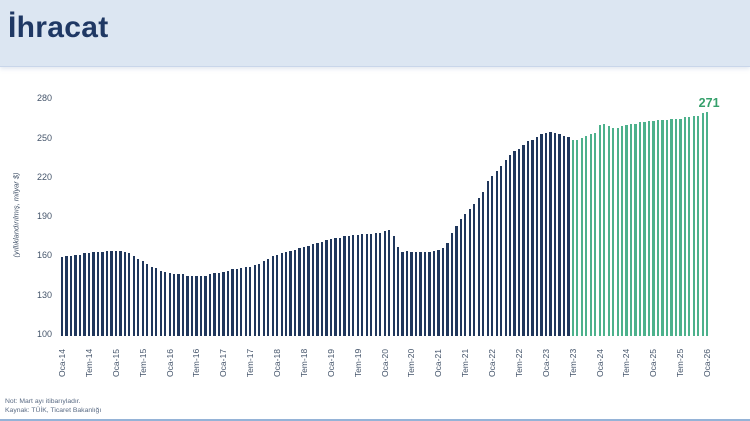 Image resolution: width=750 pixels, height=421 pixels. What do you see at coordinates (58, 27) in the screenshot?
I see `page-title: İhracat` at bounding box center [58, 27].